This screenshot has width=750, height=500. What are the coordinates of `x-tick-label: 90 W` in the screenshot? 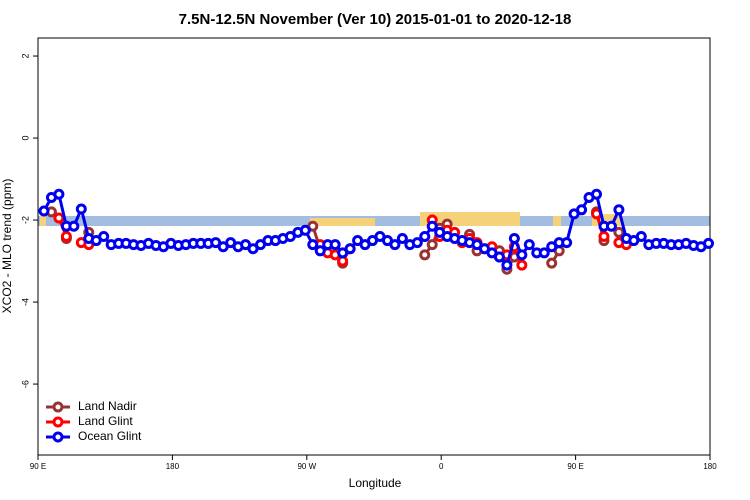 It's located at (306, 466).